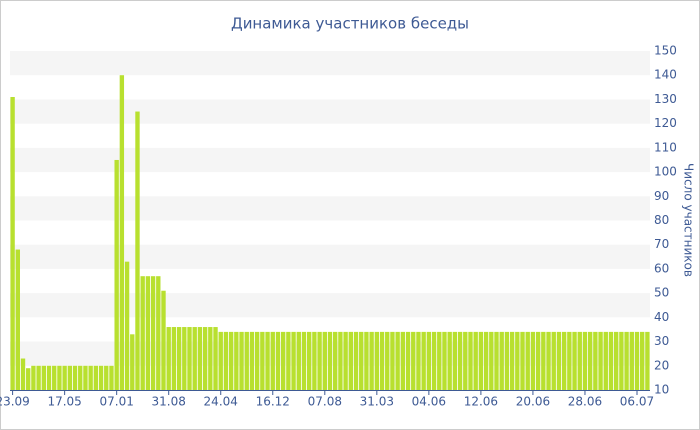  What do you see at coordinates (661, 196) in the screenshot?
I see `y-tick-label: 90` at bounding box center [661, 196].